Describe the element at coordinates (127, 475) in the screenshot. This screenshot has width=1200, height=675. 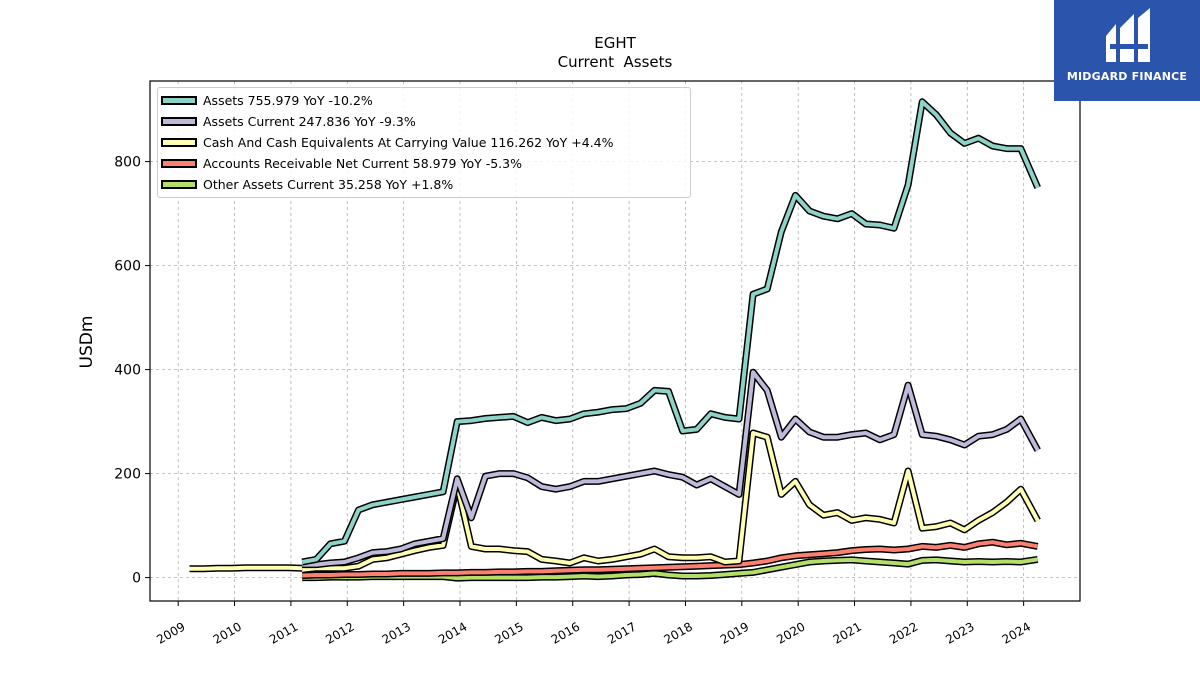
I see `y-tick-label: 200` at that location.